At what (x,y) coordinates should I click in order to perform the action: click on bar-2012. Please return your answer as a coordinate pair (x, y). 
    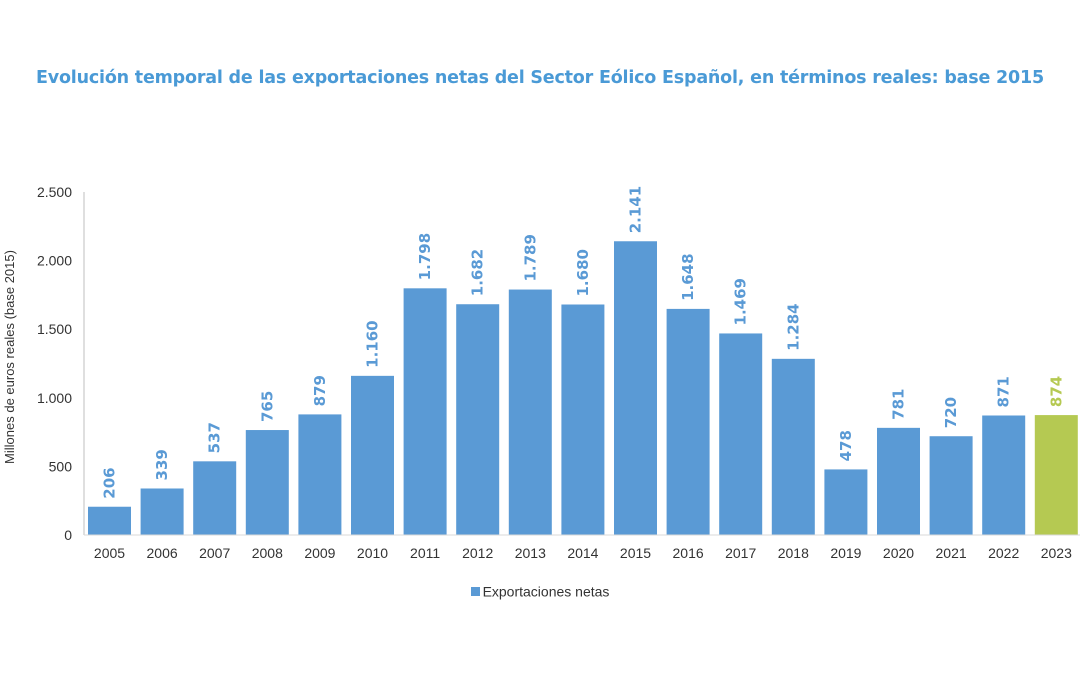
    Looking at the image, I should click on (478, 419).